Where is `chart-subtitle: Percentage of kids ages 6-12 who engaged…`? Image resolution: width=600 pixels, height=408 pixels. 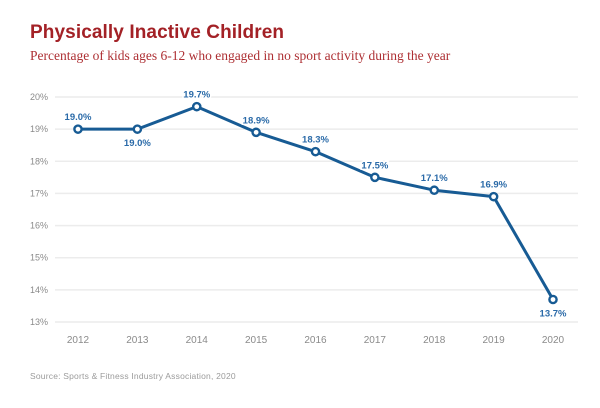
chart-subtitle: Percentage of kids ages 6-12 who engaged… is located at coordinates (240, 55).